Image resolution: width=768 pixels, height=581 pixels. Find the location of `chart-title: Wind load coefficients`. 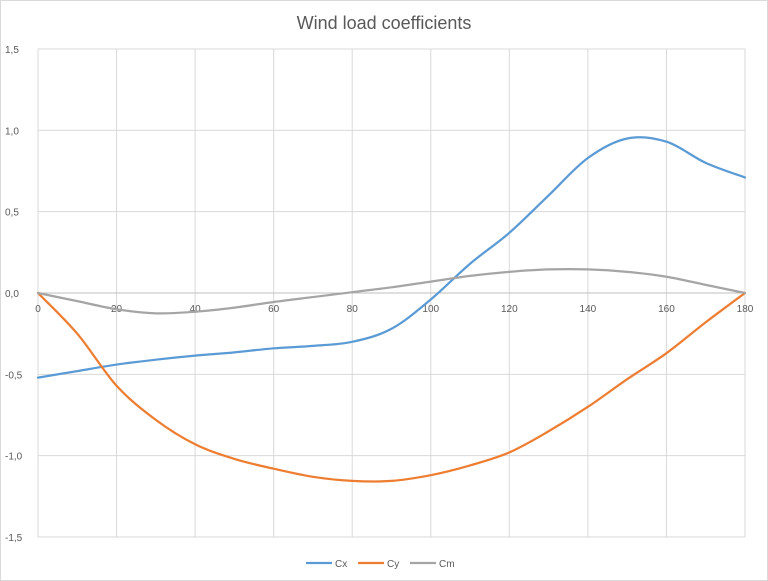

chart-title: Wind load coefficients is located at coordinates (384, 23).